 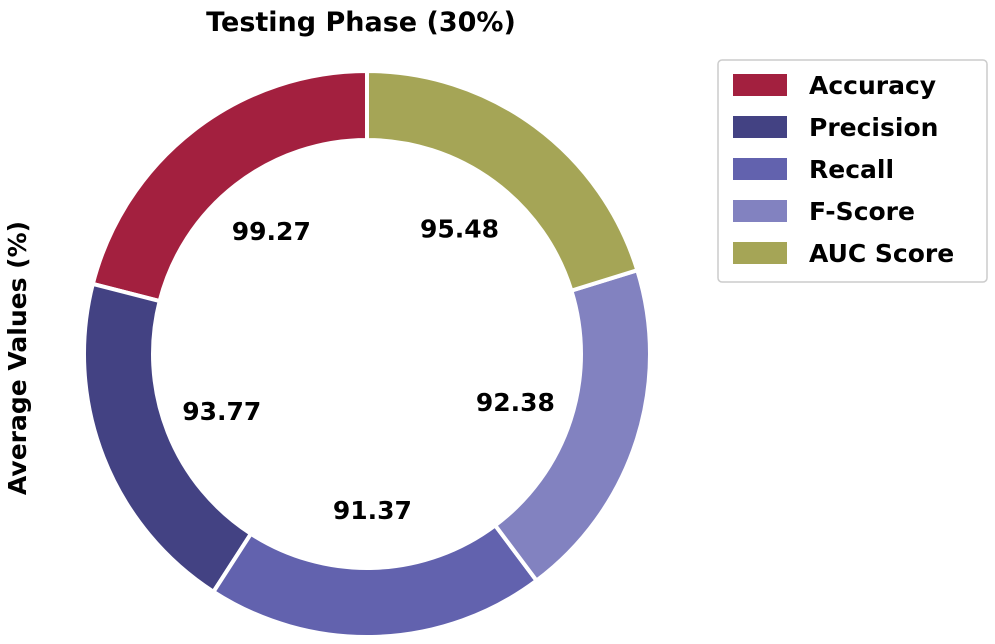 What do you see at coordinates (229, 186) in the screenshot?
I see `slice-accuracy` at bounding box center [229, 186].